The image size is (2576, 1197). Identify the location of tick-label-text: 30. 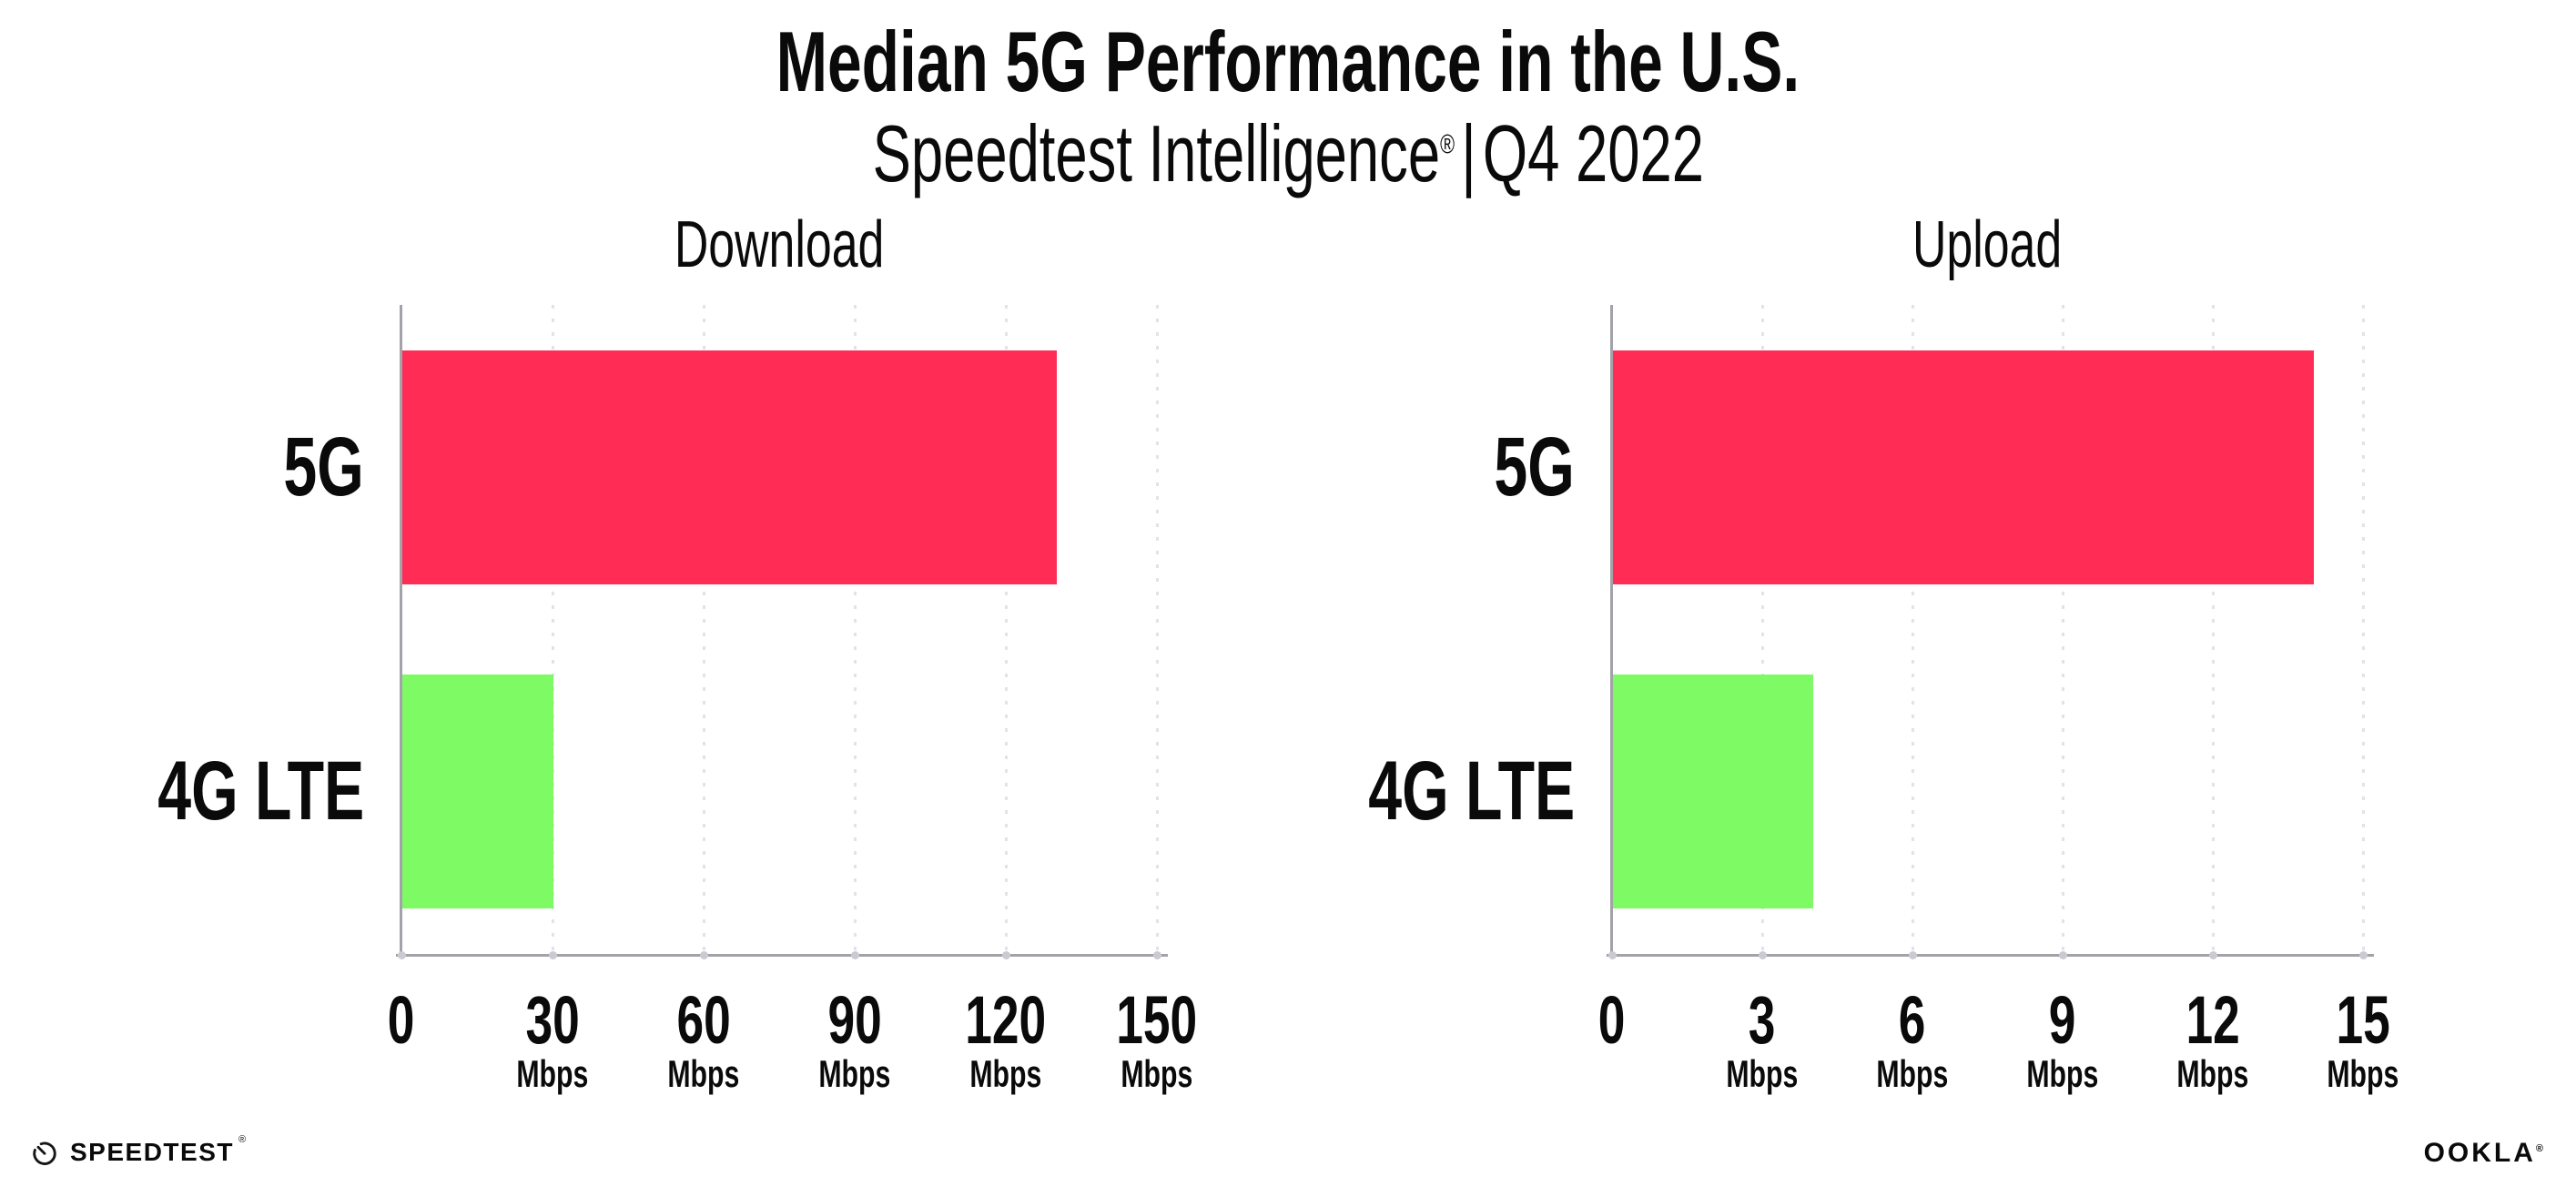
(552, 1020).